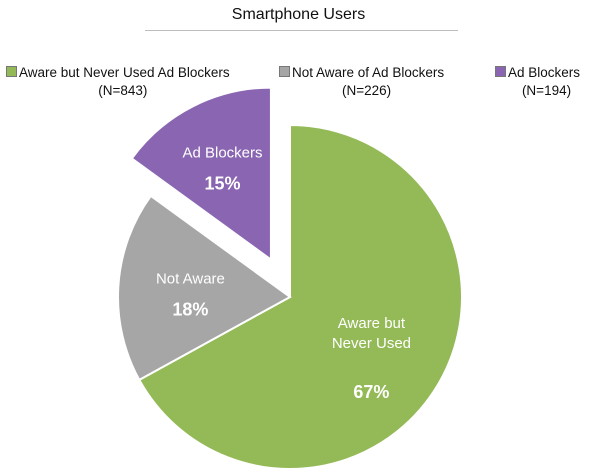 Image resolution: width=597 pixels, height=476 pixels. I want to click on chart-title: Smartphone Users, so click(298, 14).